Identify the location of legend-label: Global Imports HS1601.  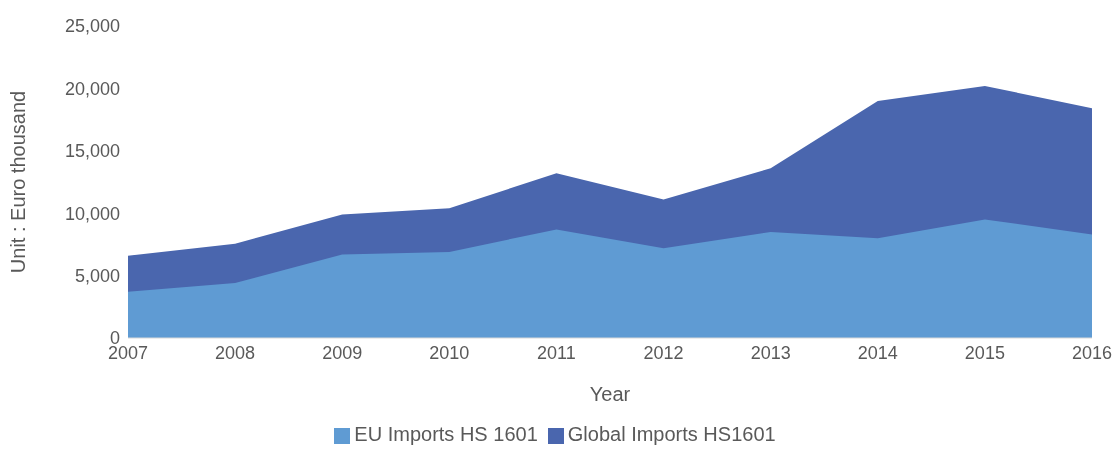
(671, 434).